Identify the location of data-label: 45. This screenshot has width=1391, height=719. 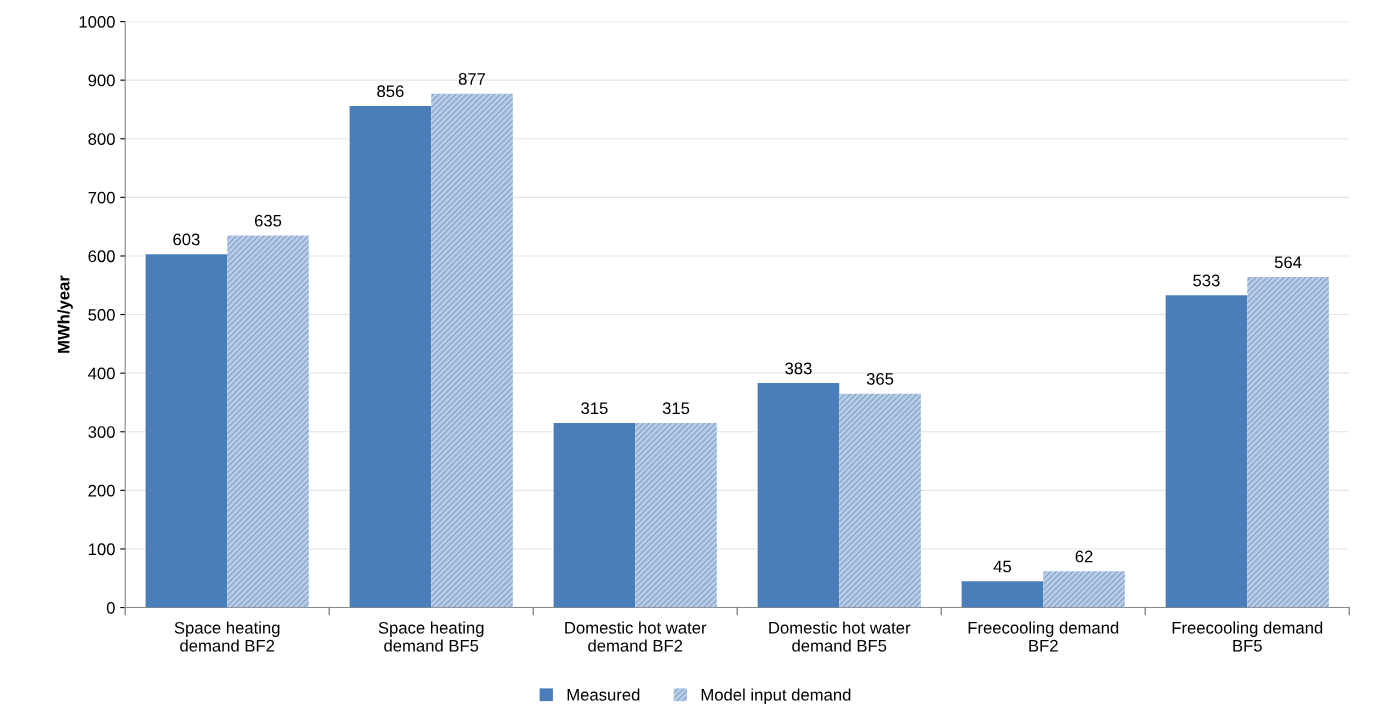
(1002, 566).